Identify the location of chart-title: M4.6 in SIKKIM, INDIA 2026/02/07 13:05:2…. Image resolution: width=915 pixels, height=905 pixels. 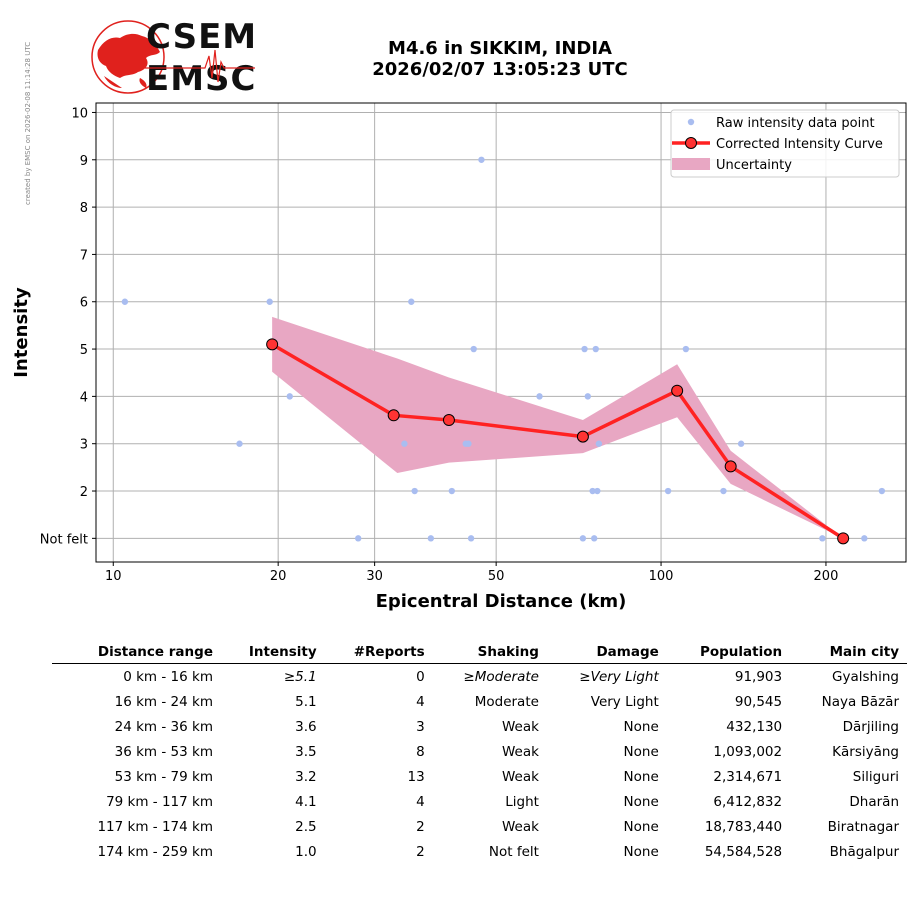
(500, 59).